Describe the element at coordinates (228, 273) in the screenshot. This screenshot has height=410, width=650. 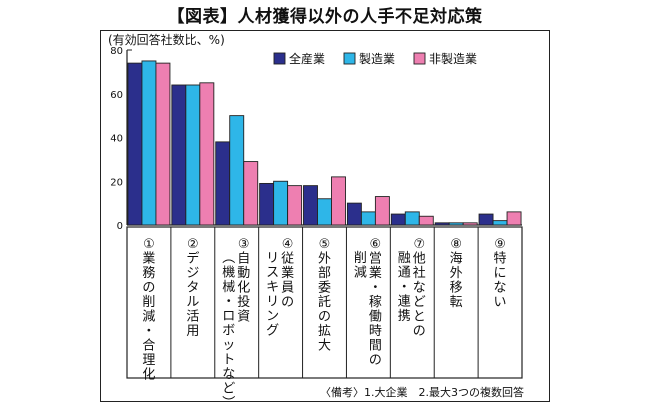
I see `category-label-char: 機` at that location.